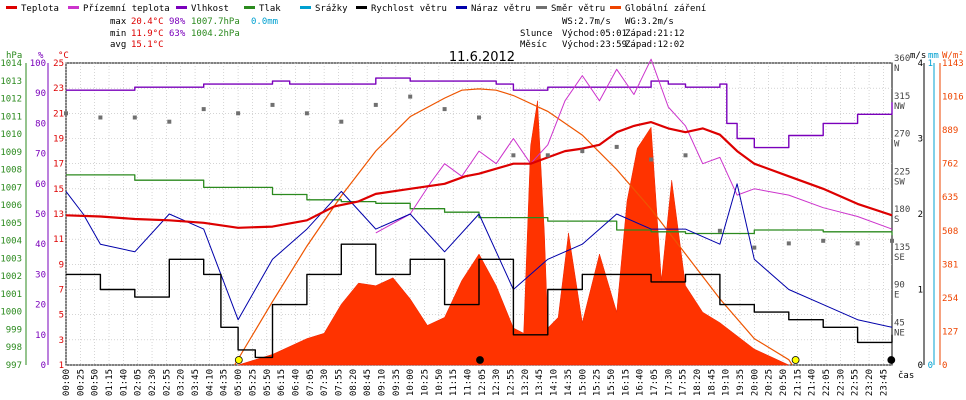 The height and width of the screenshot is (400, 966). Describe the element at coordinates (795, 360) in the screenshot. I see `sunset-marker` at that location.